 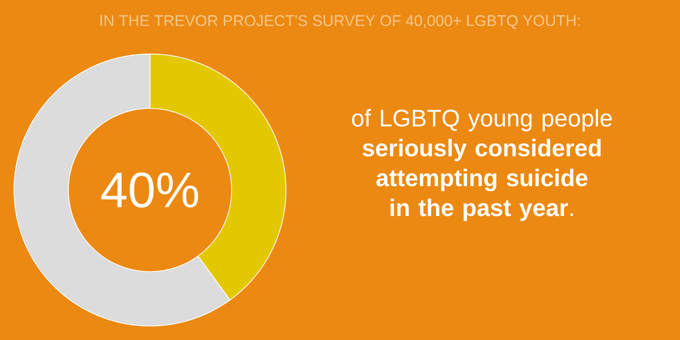 What do you see at coordinates (482, 165) in the screenshot?
I see `text: of LGBTQ young people seriously considered attempting suicide in the past year.` at bounding box center [482, 165].